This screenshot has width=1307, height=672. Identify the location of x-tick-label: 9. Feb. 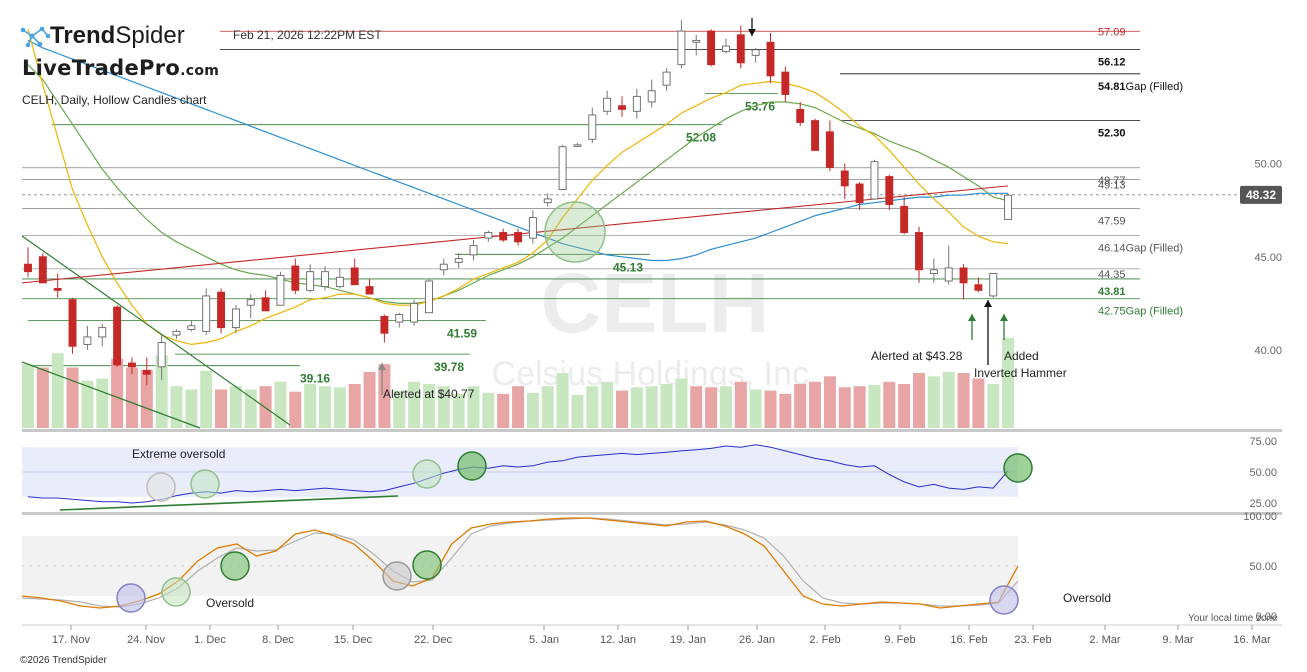
(899, 640).